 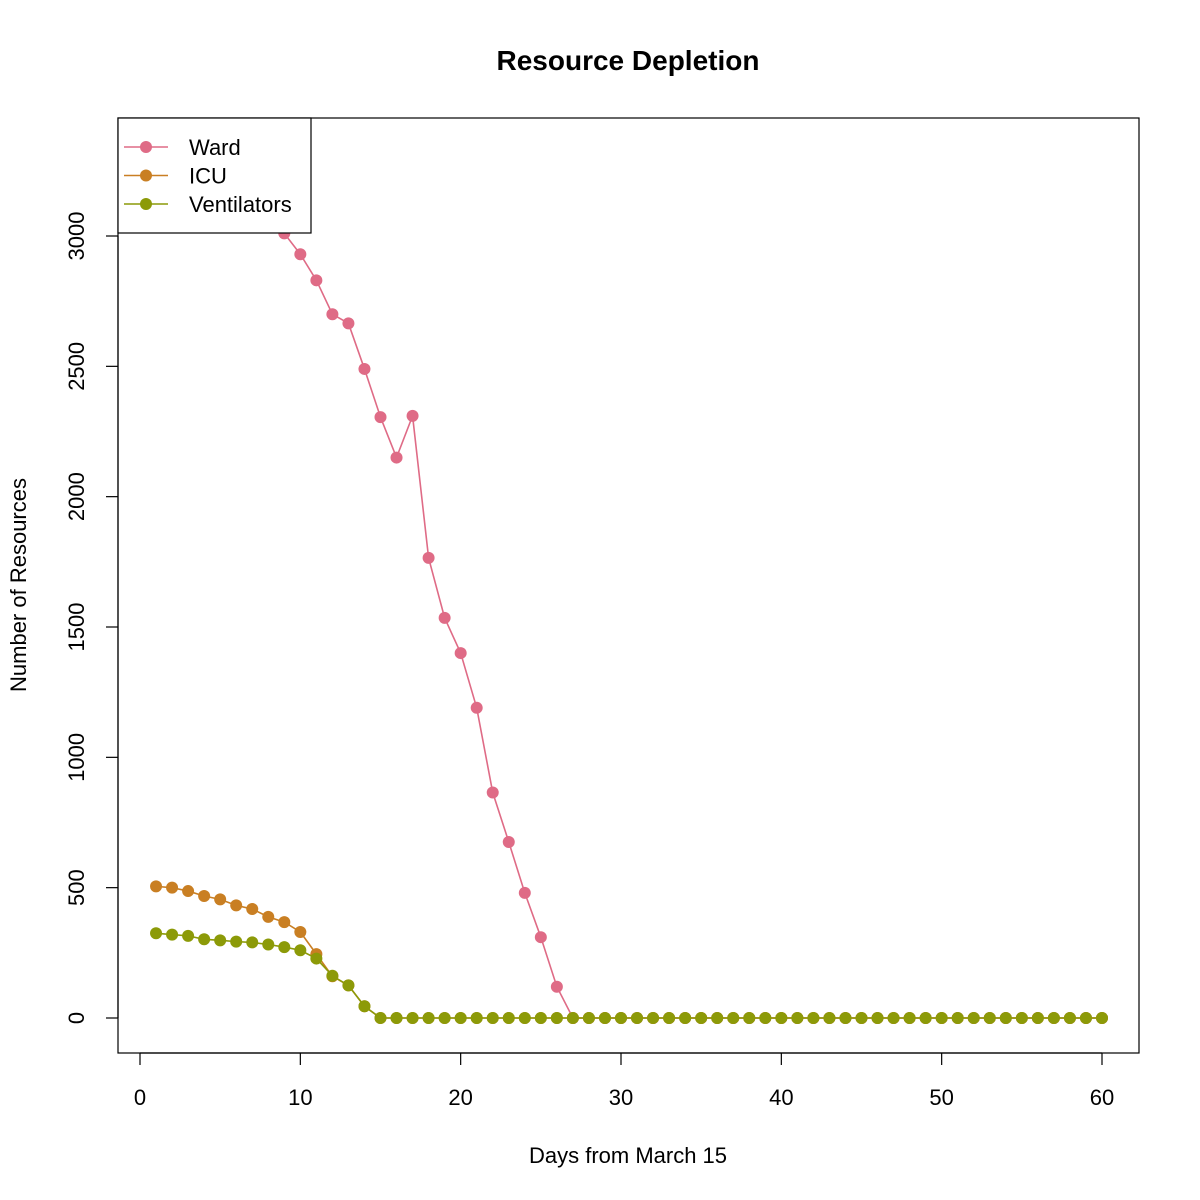 I want to click on chart-title: Resource Depletion, so click(x=628, y=60).